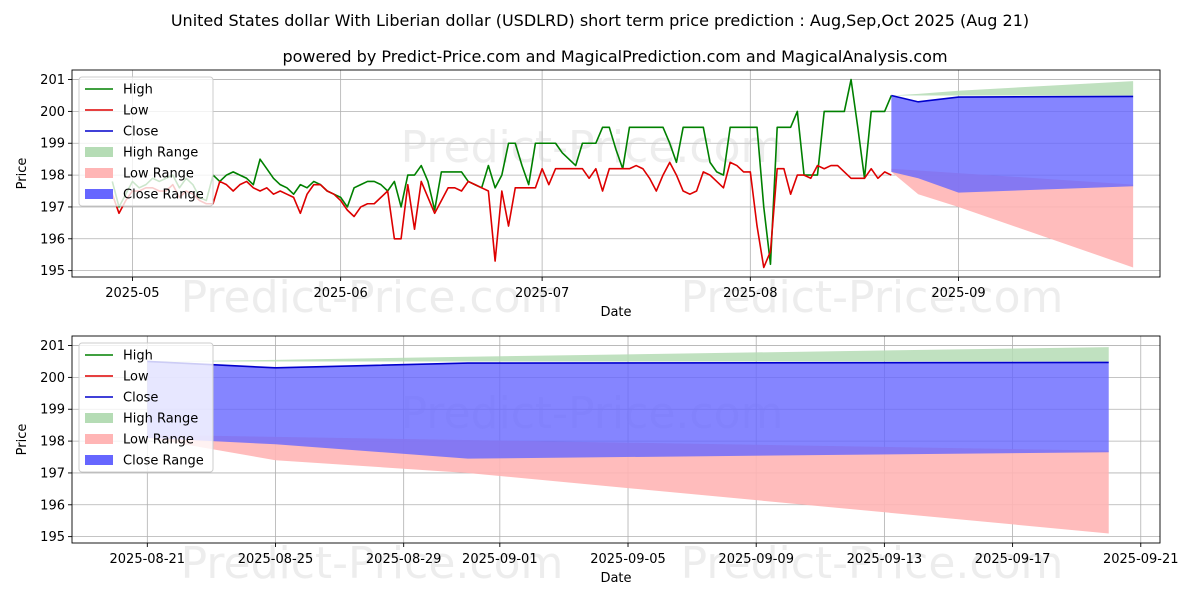  What do you see at coordinates (1013, 559) in the screenshot?
I see `x-tick-label: 2025-09-17` at bounding box center [1013, 559].